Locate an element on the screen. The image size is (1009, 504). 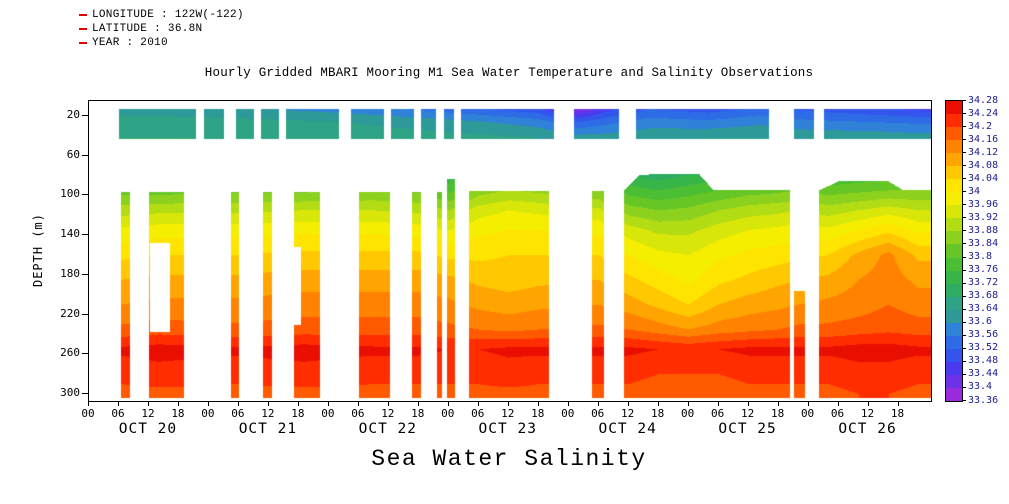
x-axis-day-label: OCT 23 is located at coordinates (507, 429).